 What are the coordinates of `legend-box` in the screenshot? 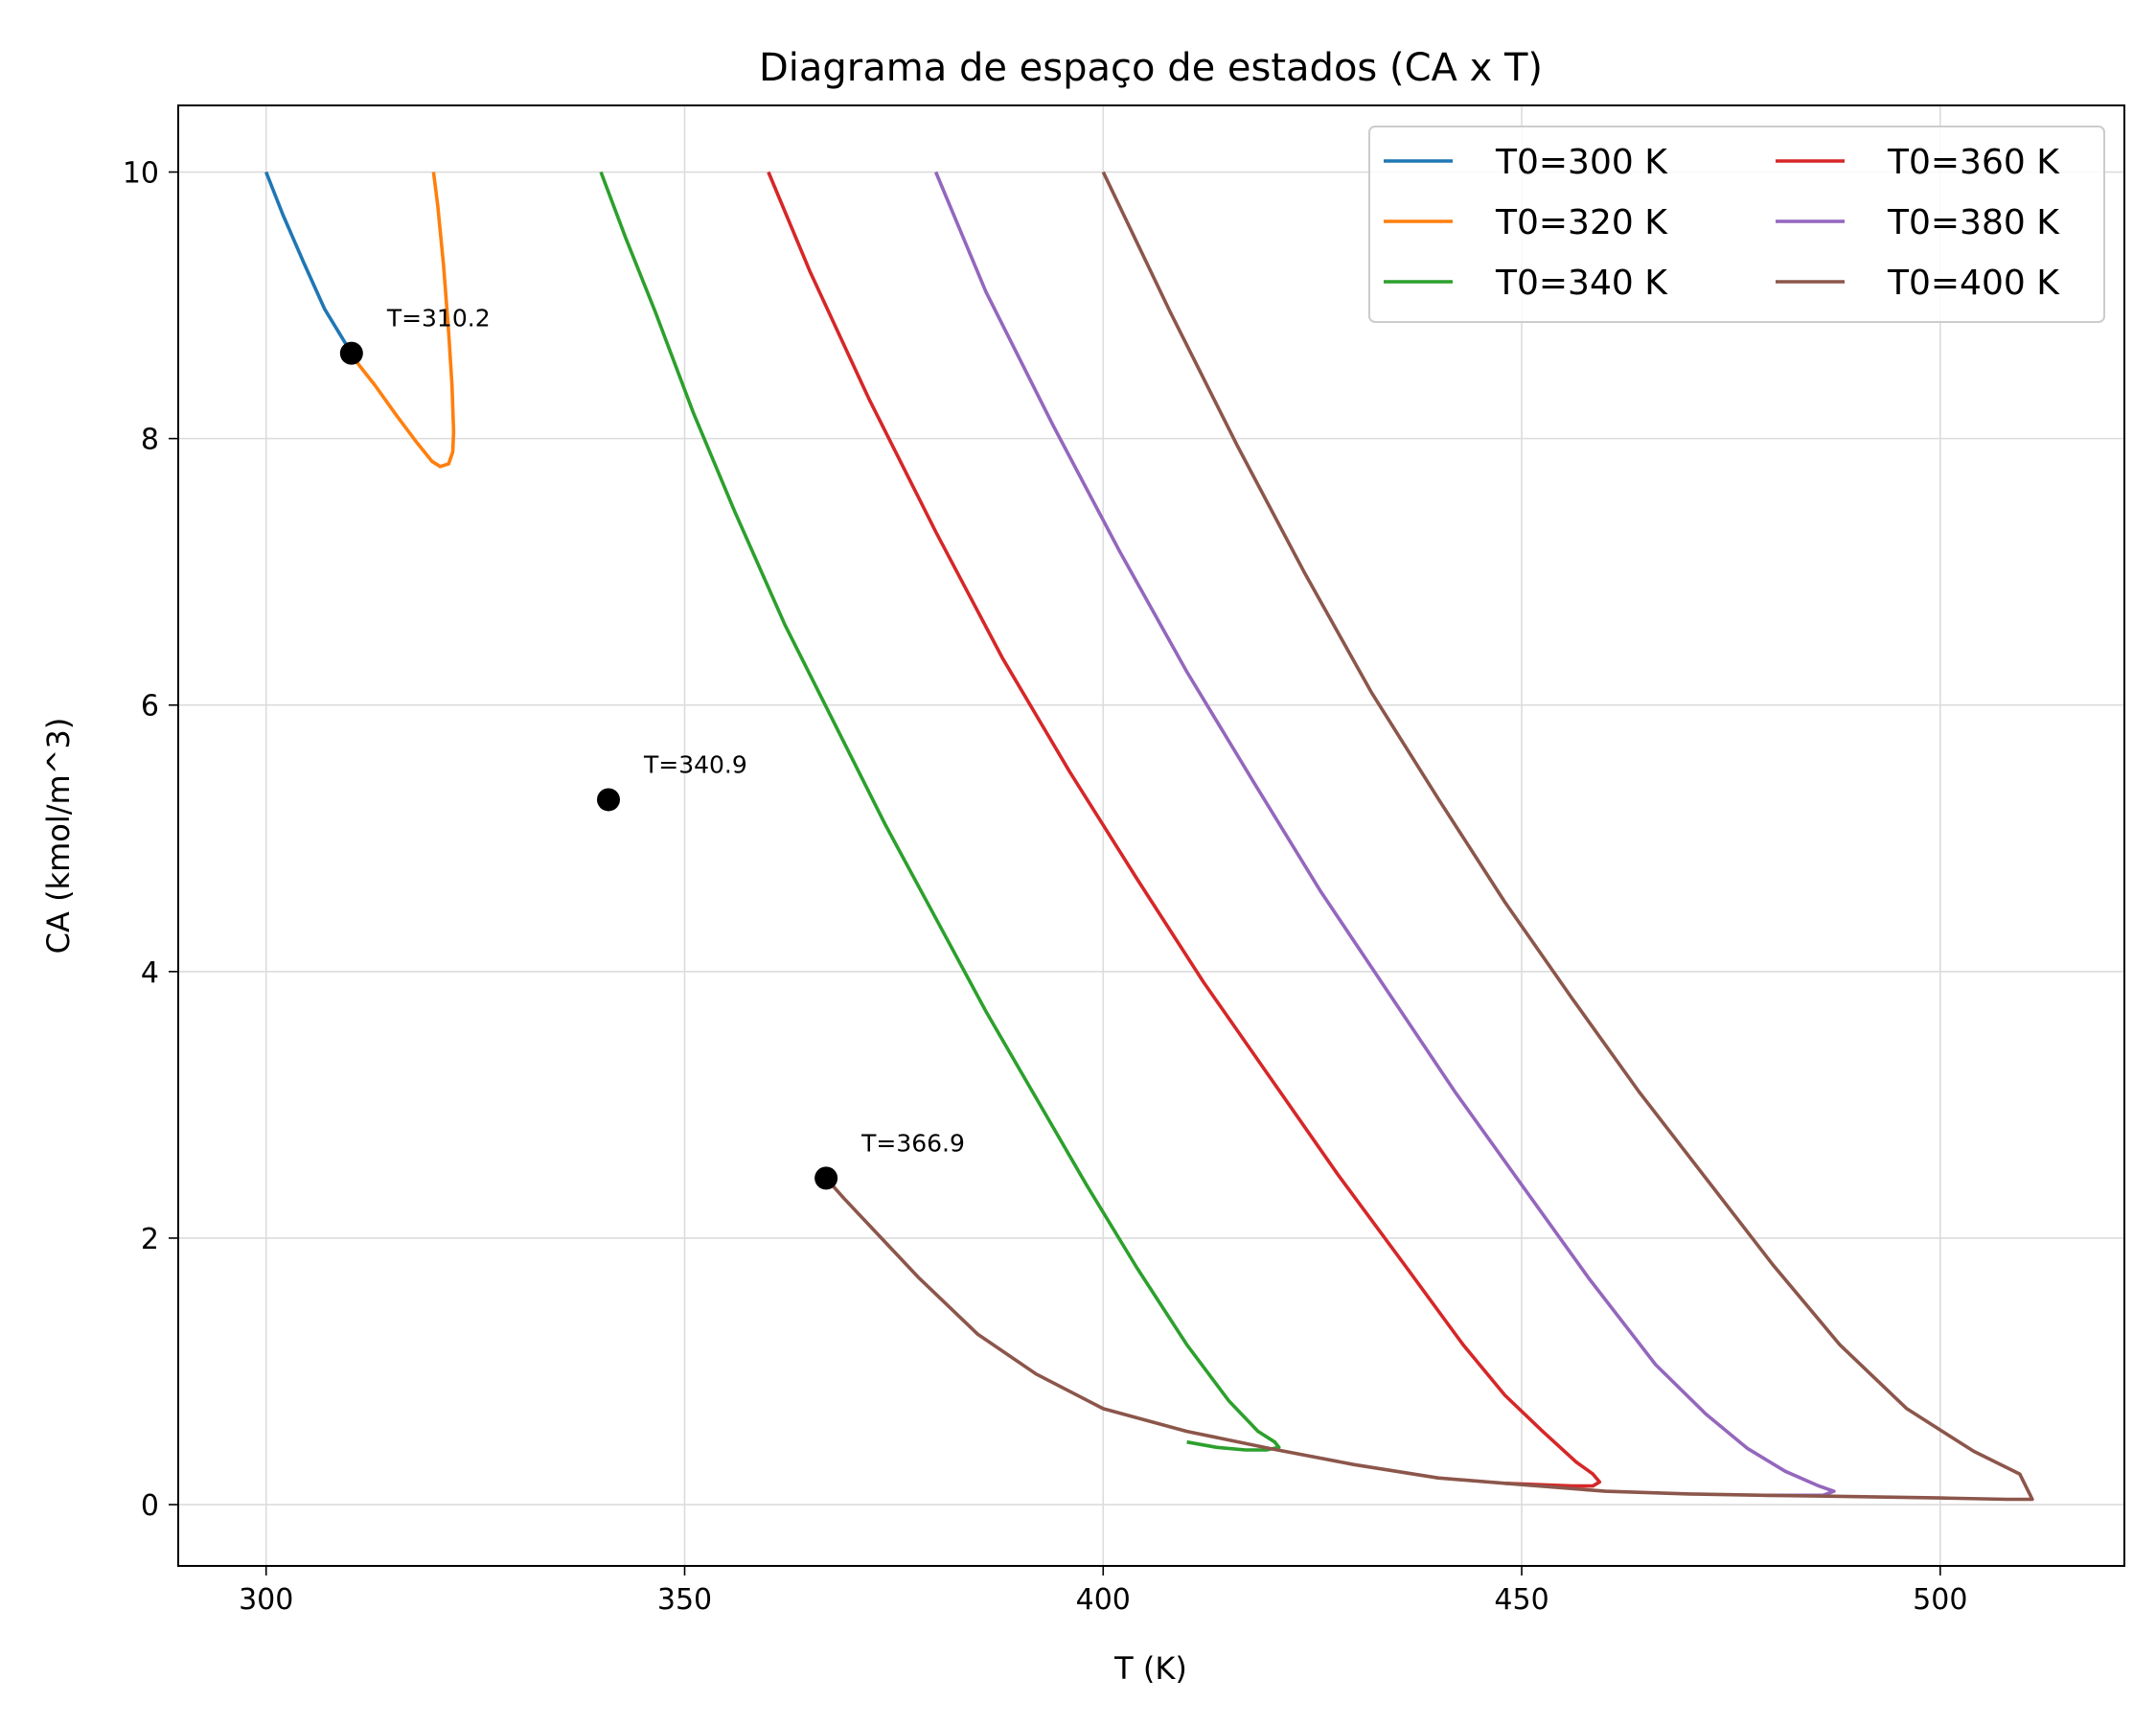 It's located at (1736, 224).